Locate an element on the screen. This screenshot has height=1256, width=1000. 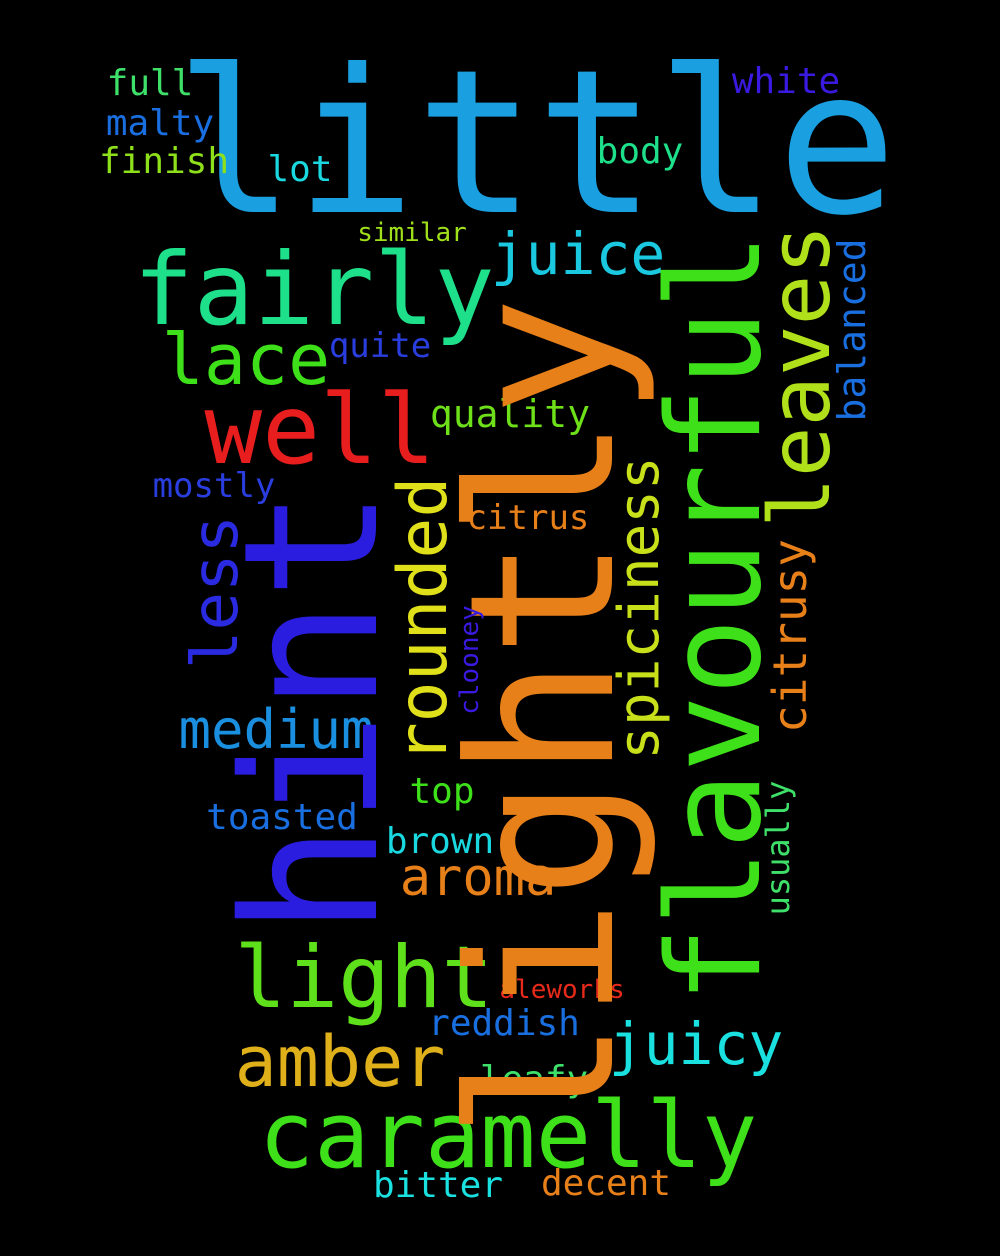
word-brown: brown is located at coordinates (440, 841).